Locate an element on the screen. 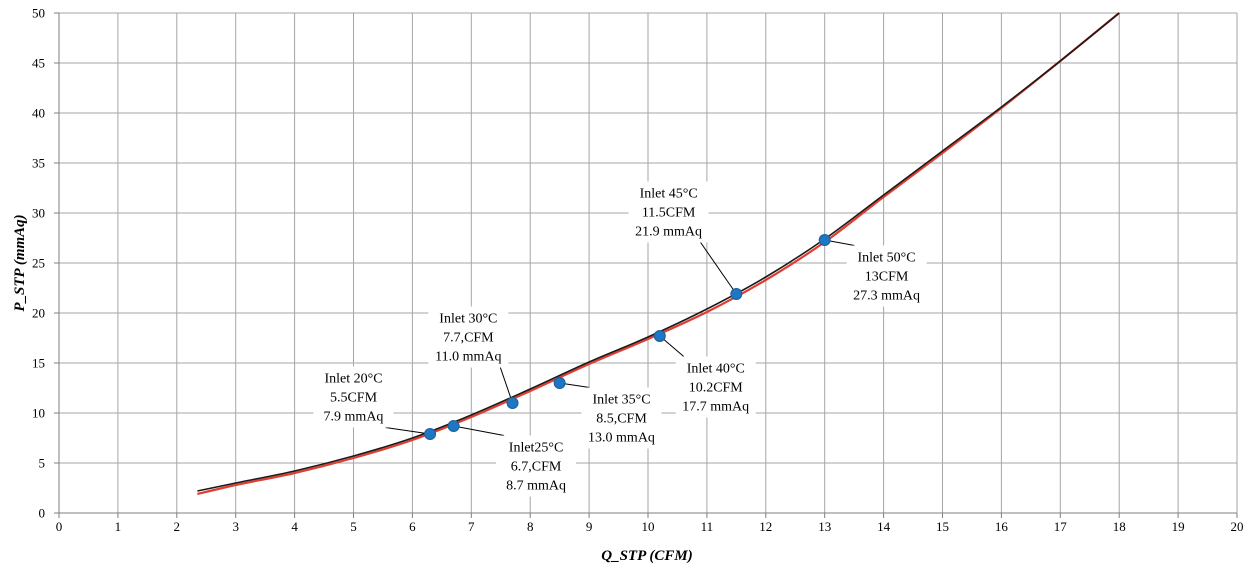 The width and height of the screenshot is (1251, 571). annotation-label: Inlet 30°C is located at coordinates (468, 319).